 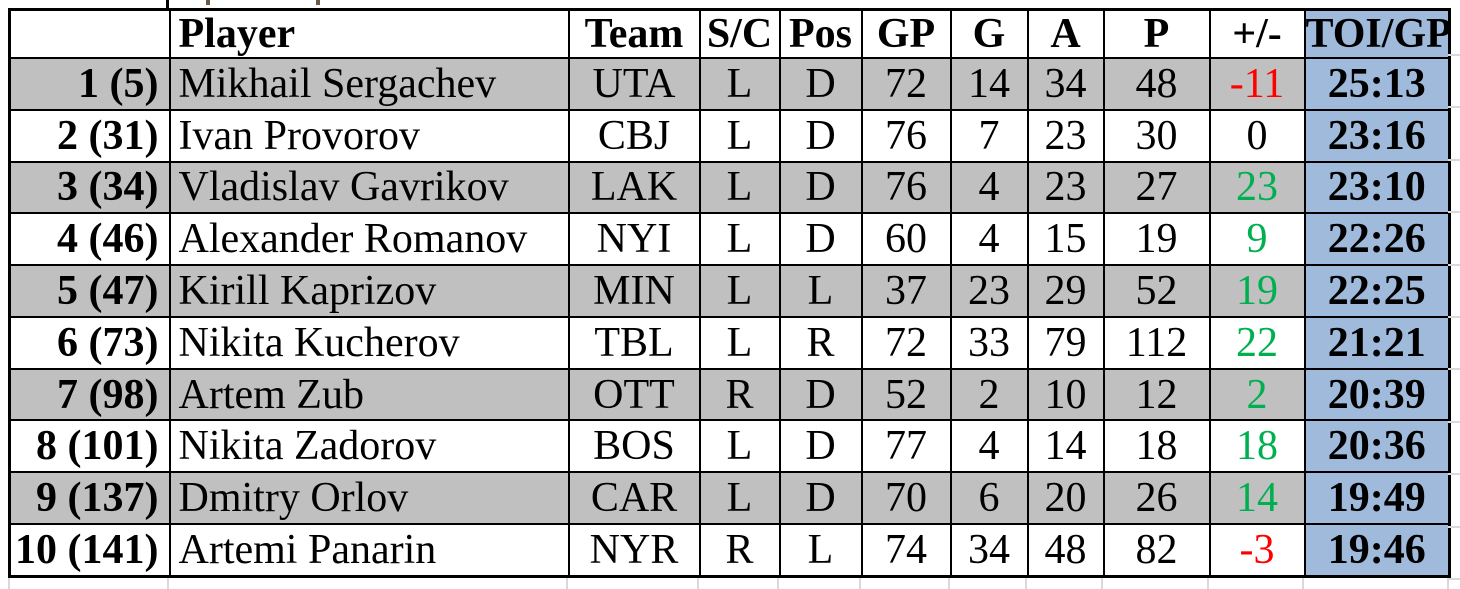 What do you see at coordinates (369, 239) in the screenshot?
I see `cell-player: Alexander Romanov` at bounding box center [369, 239].